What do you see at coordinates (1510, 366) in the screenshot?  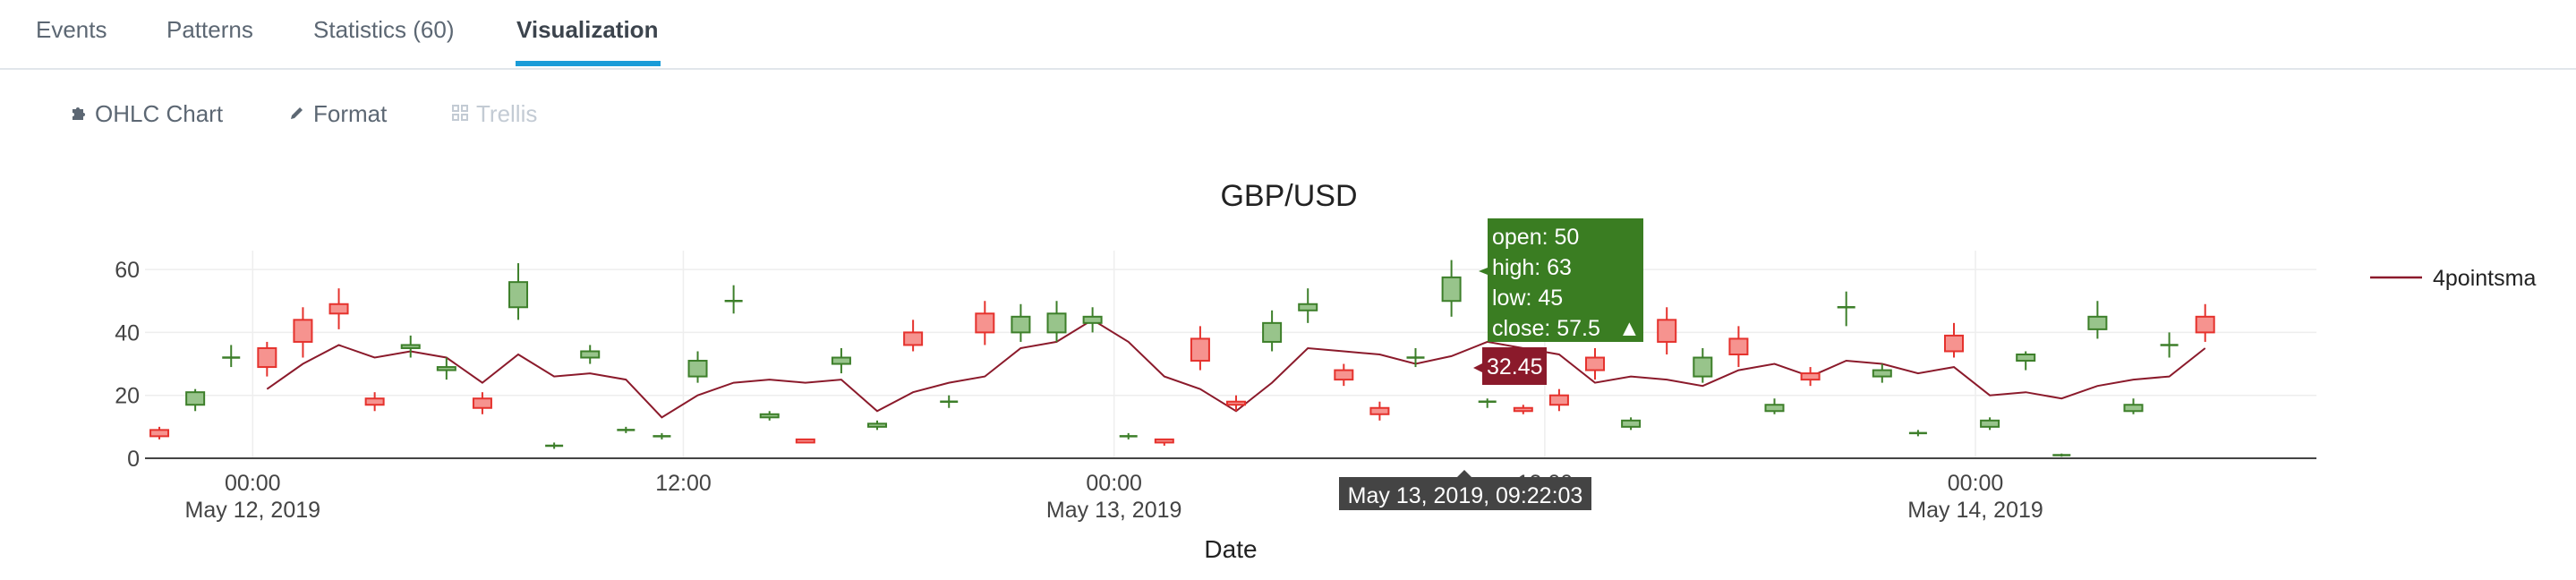 I see `sma-hover-box` at bounding box center [1510, 366].